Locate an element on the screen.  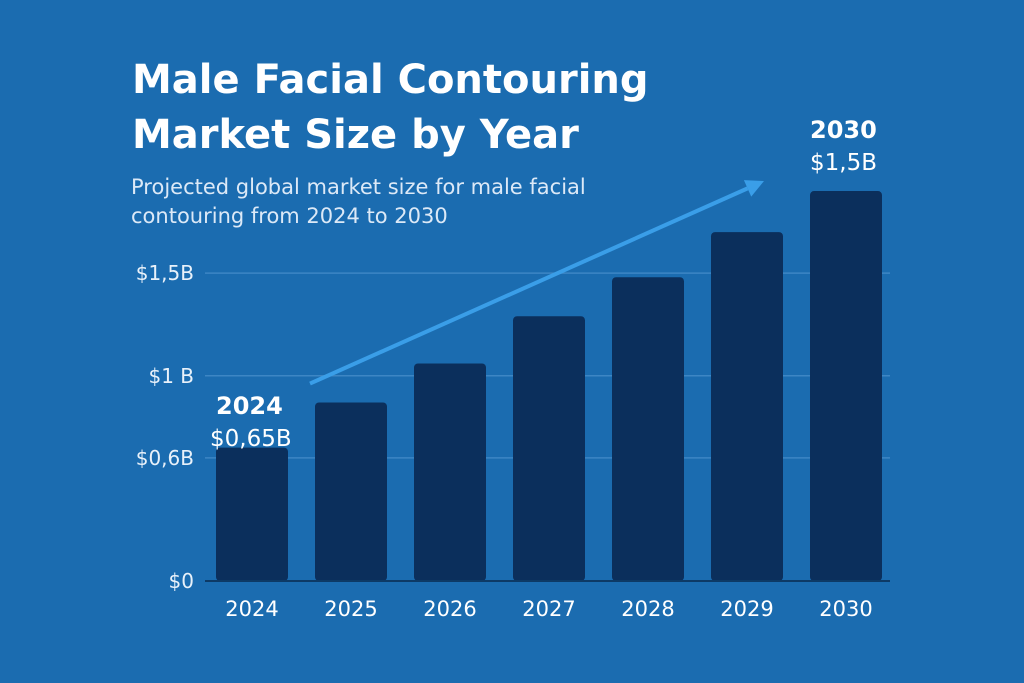
bar-2025 is located at coordinates (351, 491).